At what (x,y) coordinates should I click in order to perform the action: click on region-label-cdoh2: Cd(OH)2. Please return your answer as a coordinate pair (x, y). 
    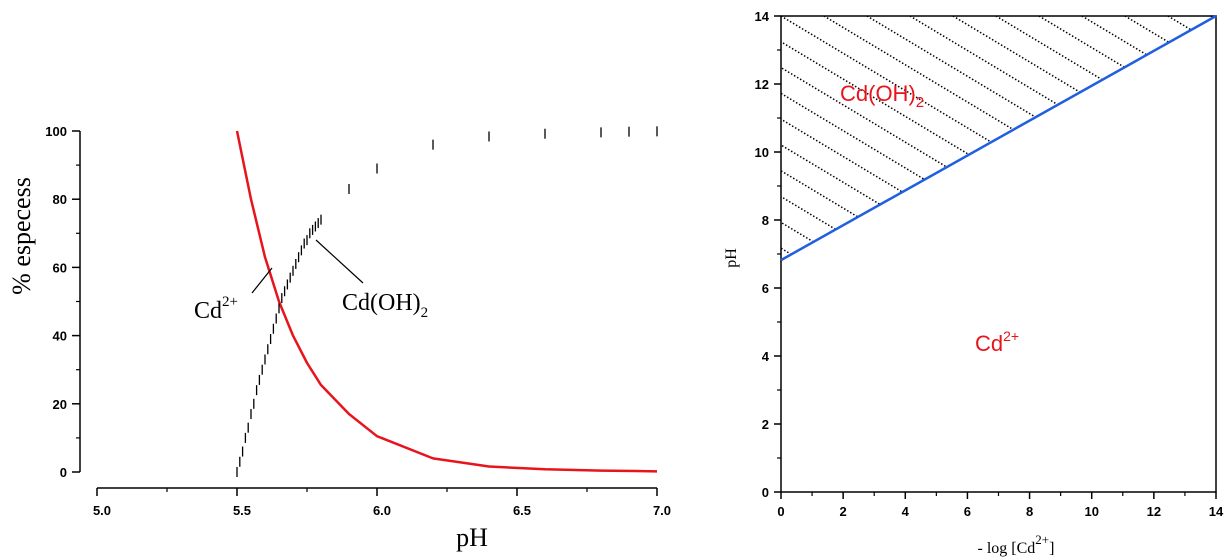
    Looking at the image, I should click on (882, 96).